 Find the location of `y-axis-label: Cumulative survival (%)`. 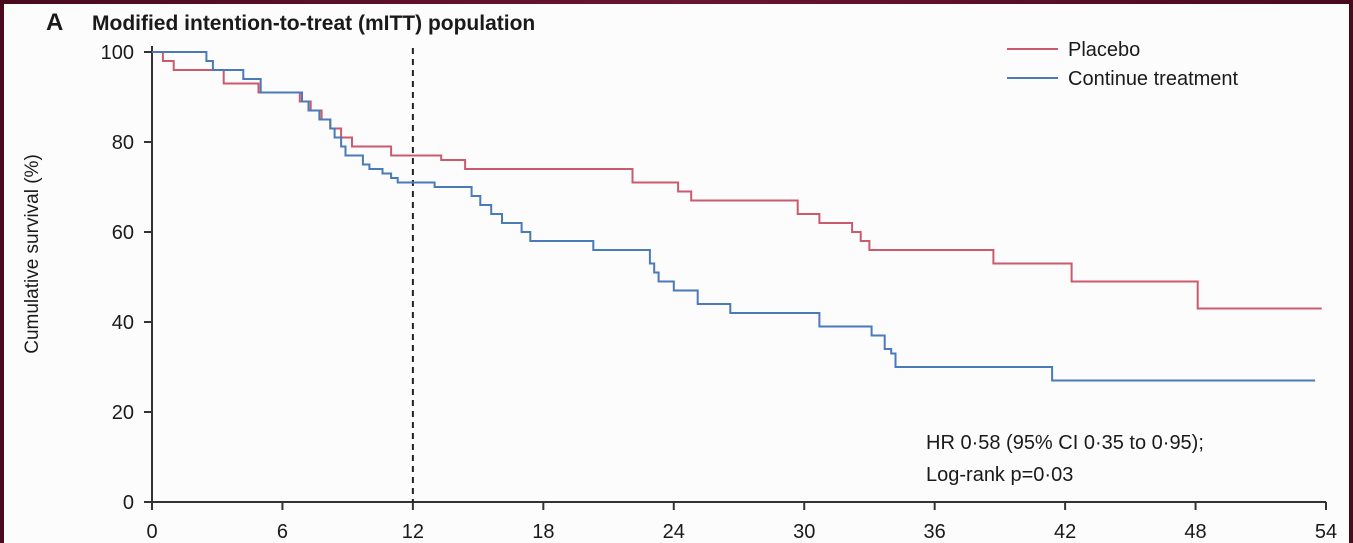

y-axis-label: Cumulative survival (%) is located at coordinates (32, 254).